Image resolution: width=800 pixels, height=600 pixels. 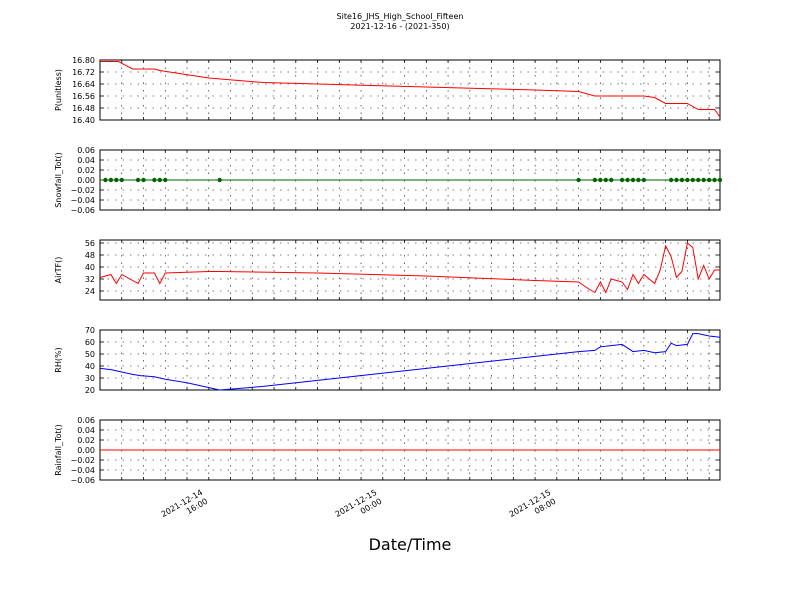 What do you see at coordinates (58, 450) in the screenshot?
I see `y-axis-label: Rainfall_Tot()` at bounding box center [58, 450].